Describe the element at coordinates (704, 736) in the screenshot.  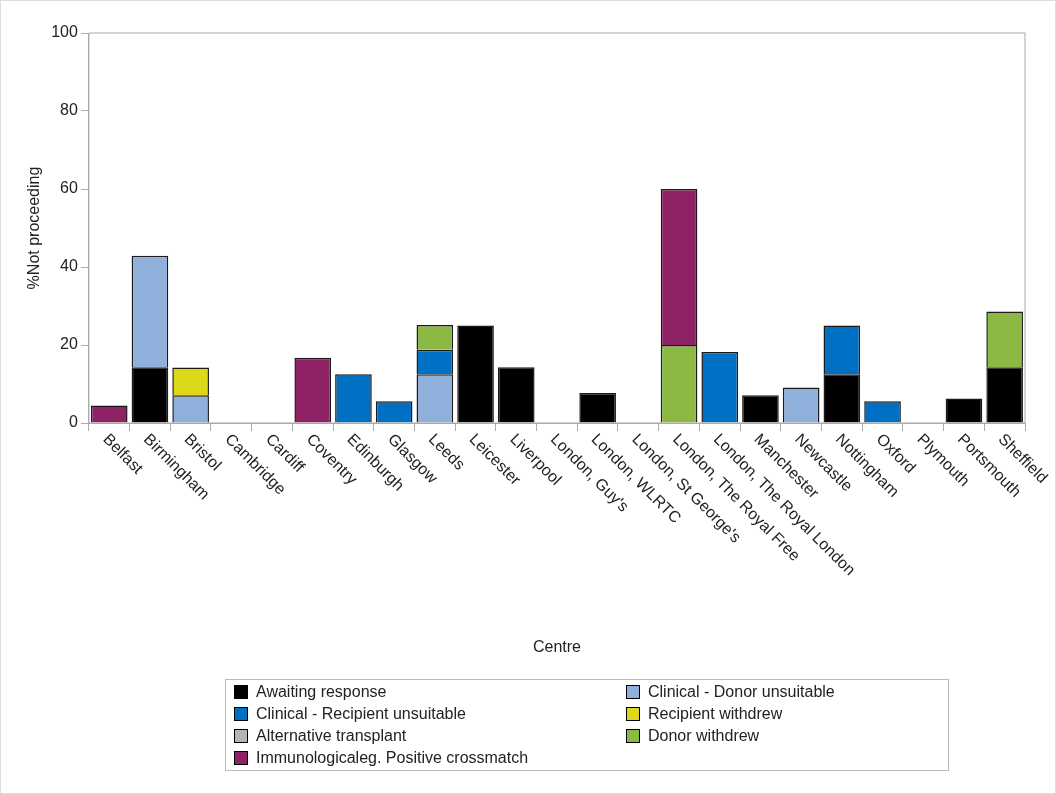
I see `legend-label: Donor withdrew` at that location.